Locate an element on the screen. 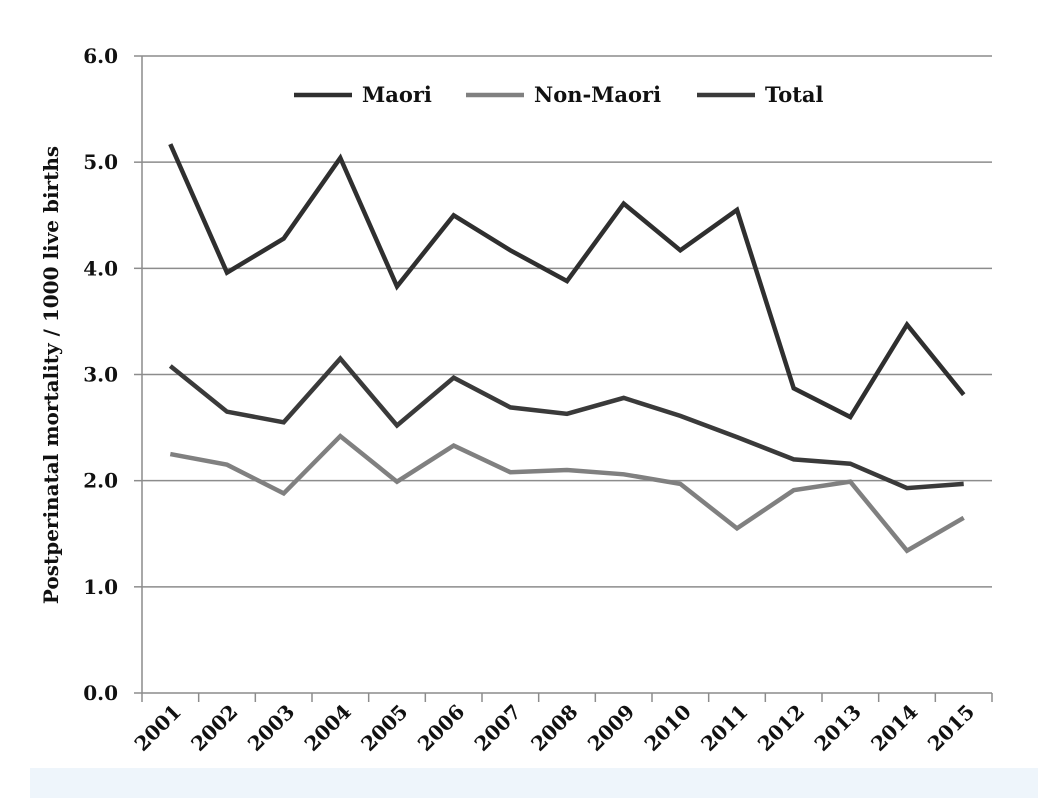 This screenshot has height=803, width=1038. x-tick-label: 2002 is located at coordinates (214, 728).